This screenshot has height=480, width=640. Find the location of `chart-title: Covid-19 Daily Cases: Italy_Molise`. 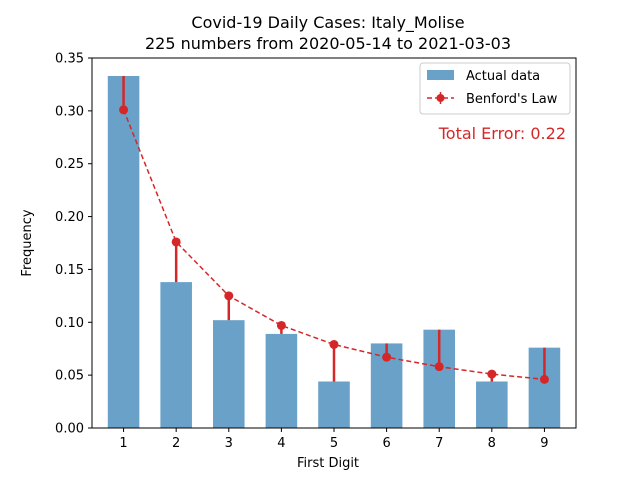

chart-title: Covid-19 Daily Cases: Italy_Molise is located at coordinates (327, 23).